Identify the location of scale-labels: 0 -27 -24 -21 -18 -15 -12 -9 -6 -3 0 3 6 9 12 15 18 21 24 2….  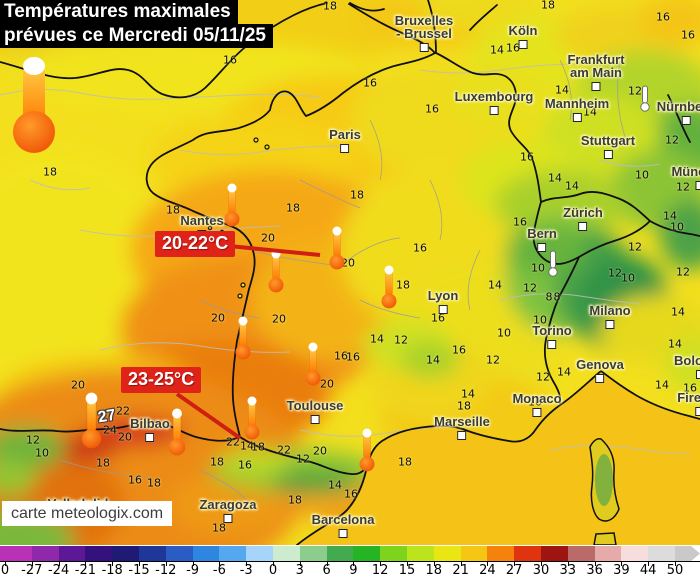
(350, 571).